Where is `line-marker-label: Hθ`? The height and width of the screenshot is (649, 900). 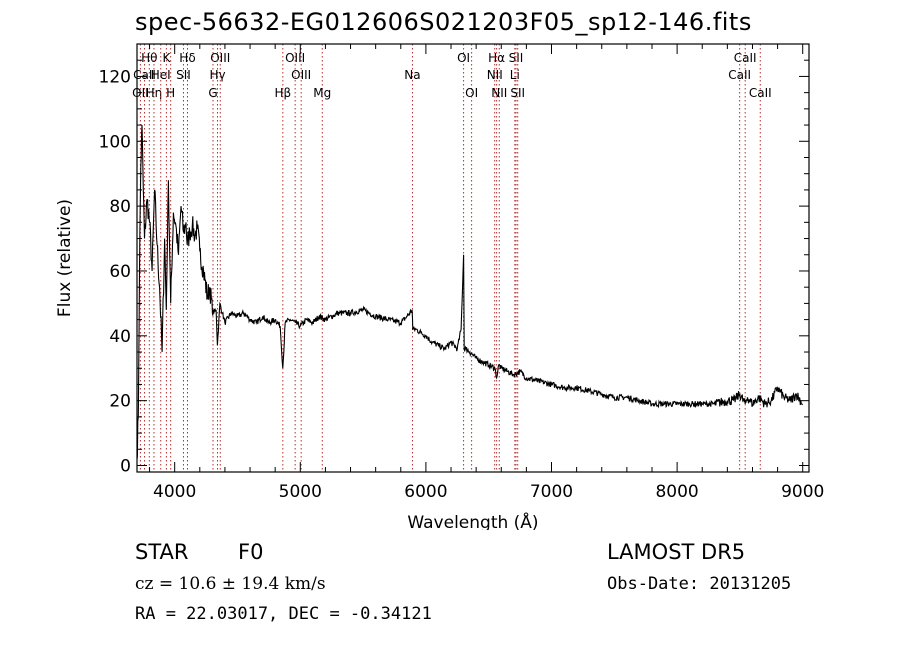 line-marker-label: Hθ is located at coordinates (149, 58).